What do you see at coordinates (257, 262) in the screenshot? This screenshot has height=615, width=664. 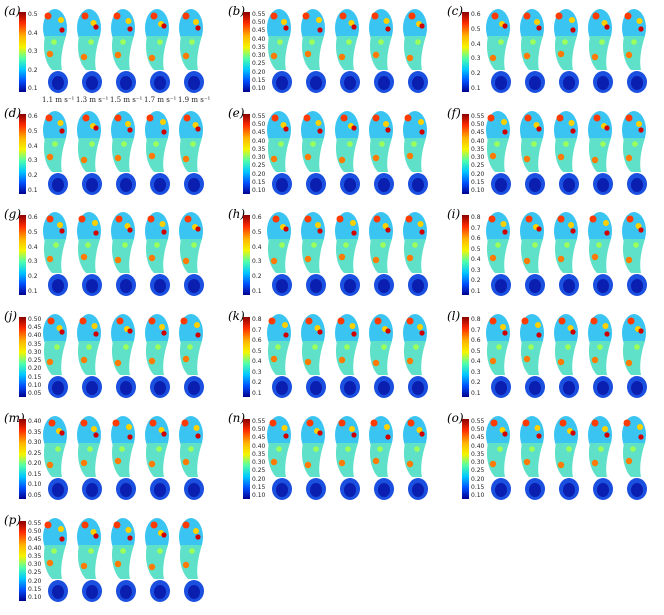 I see `colorbar-tick-label: 0.3` at bounding box center [257, 262].